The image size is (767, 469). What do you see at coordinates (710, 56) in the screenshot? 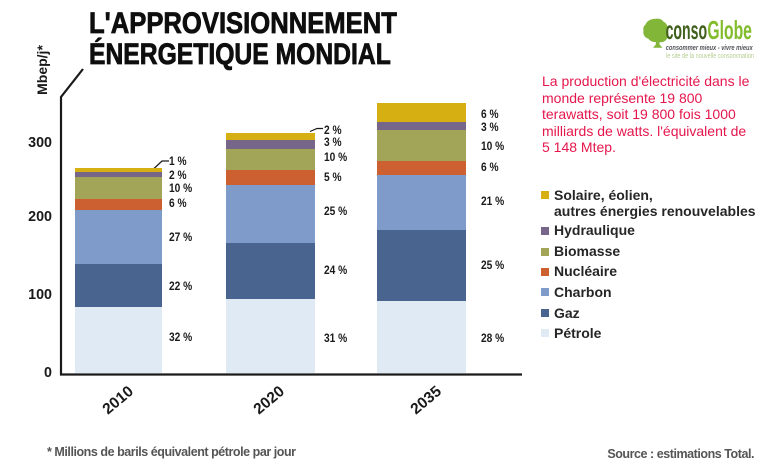
I see `svg-text:le site de la nouvelle consomm: le site de la nouvelle consommation` at bounding box center [710, 56].